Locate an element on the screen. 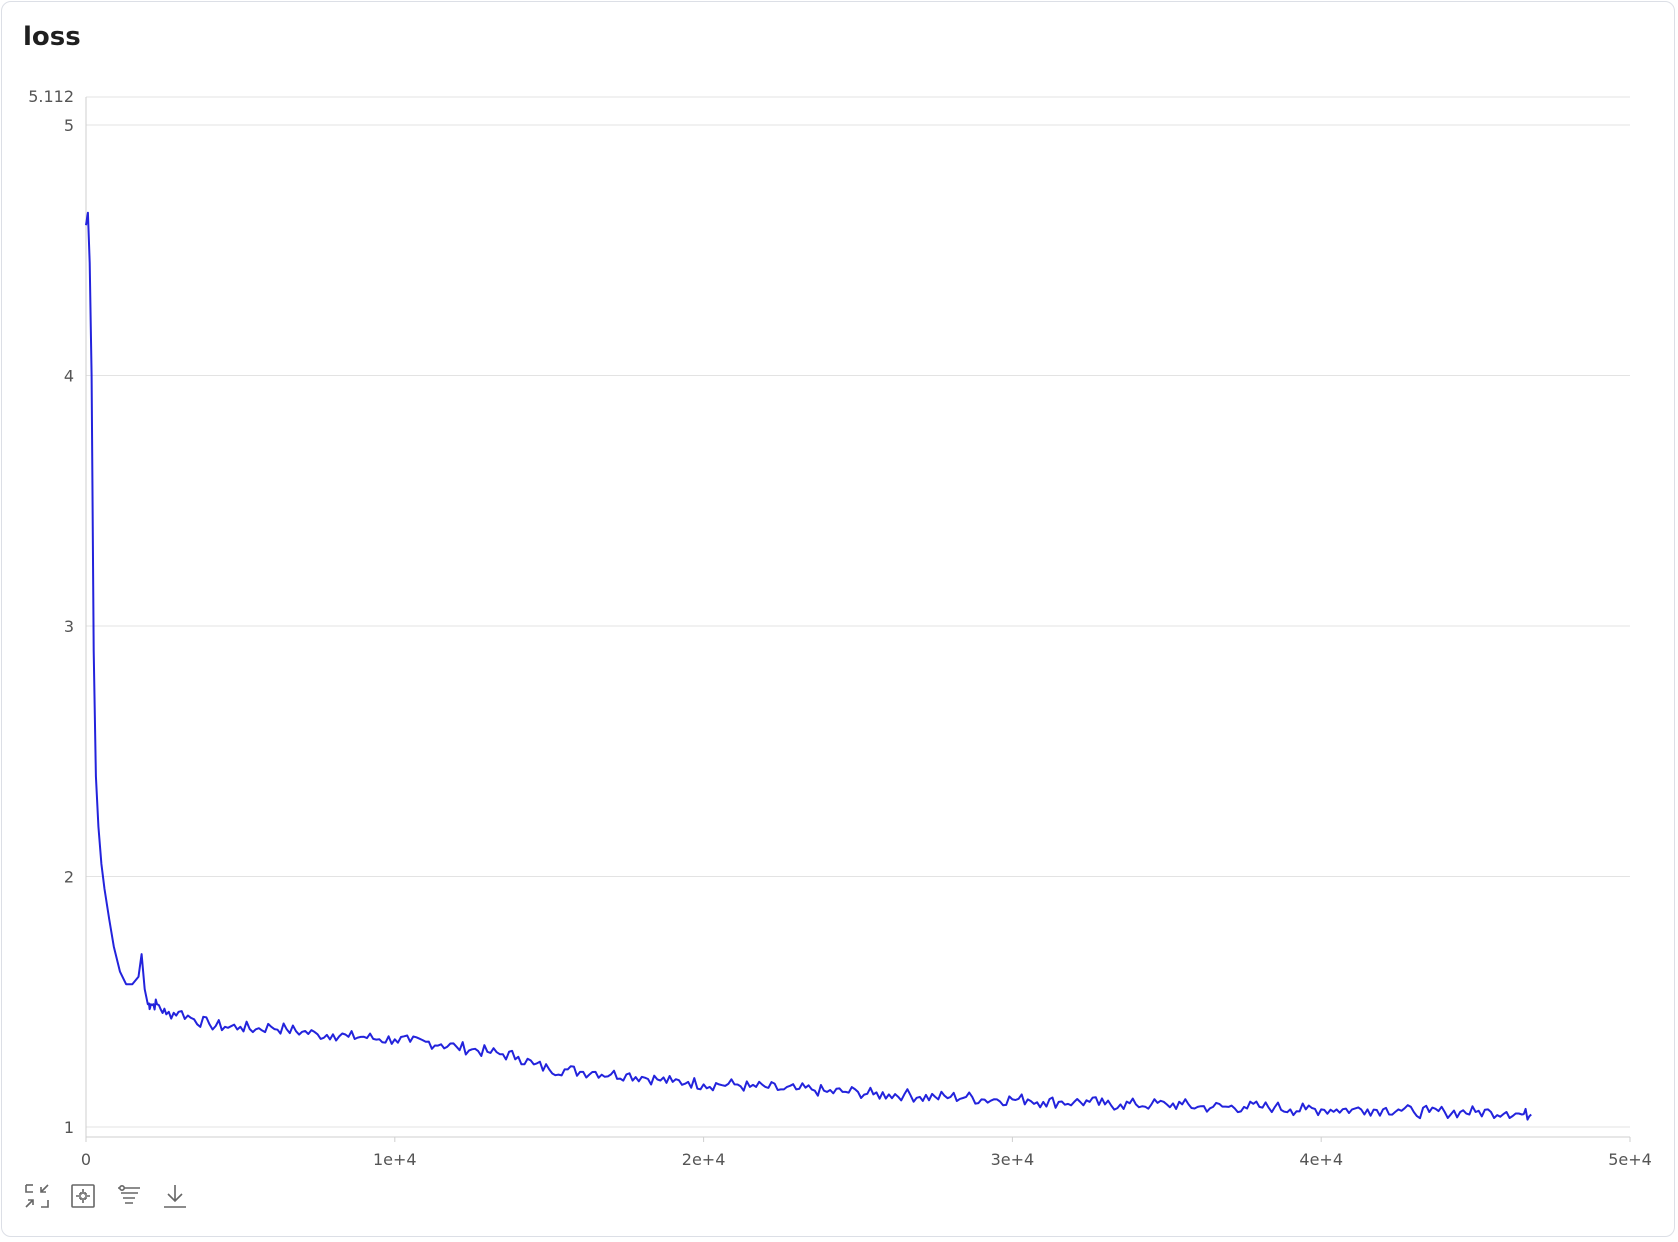 Image resolution: width=1678 pixels, height=1242 pixels. collapse-button is located at coordinates (37, 1196).